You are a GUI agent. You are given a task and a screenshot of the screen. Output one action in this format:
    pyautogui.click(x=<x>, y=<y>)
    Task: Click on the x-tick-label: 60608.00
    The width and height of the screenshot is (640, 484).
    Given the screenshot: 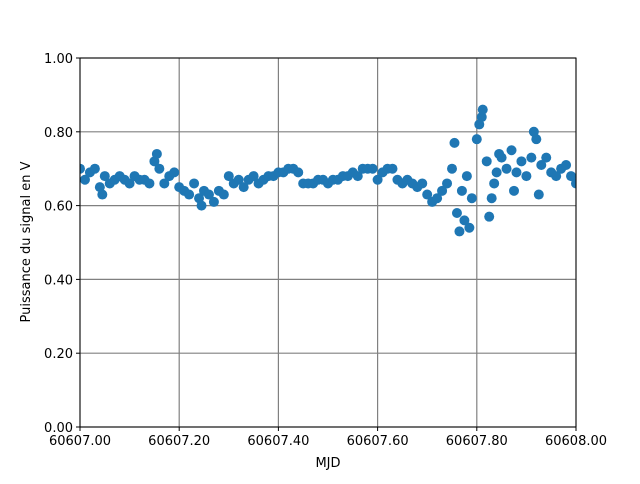 What is the action you would take?
    pyautogui.click(x=576, y=441)
    